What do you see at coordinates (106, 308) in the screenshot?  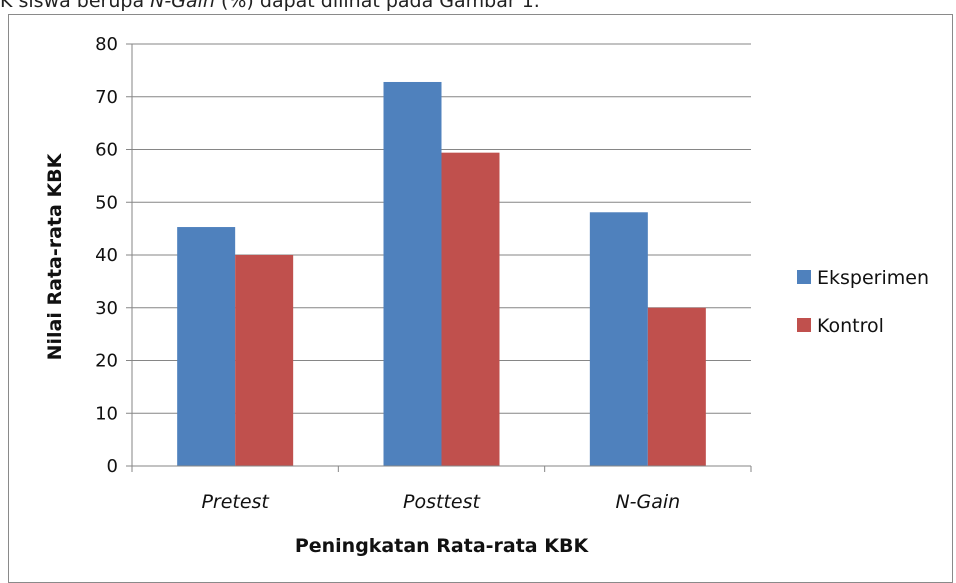 I see `y-tick-label: 30` at bounding box center [106, 308].